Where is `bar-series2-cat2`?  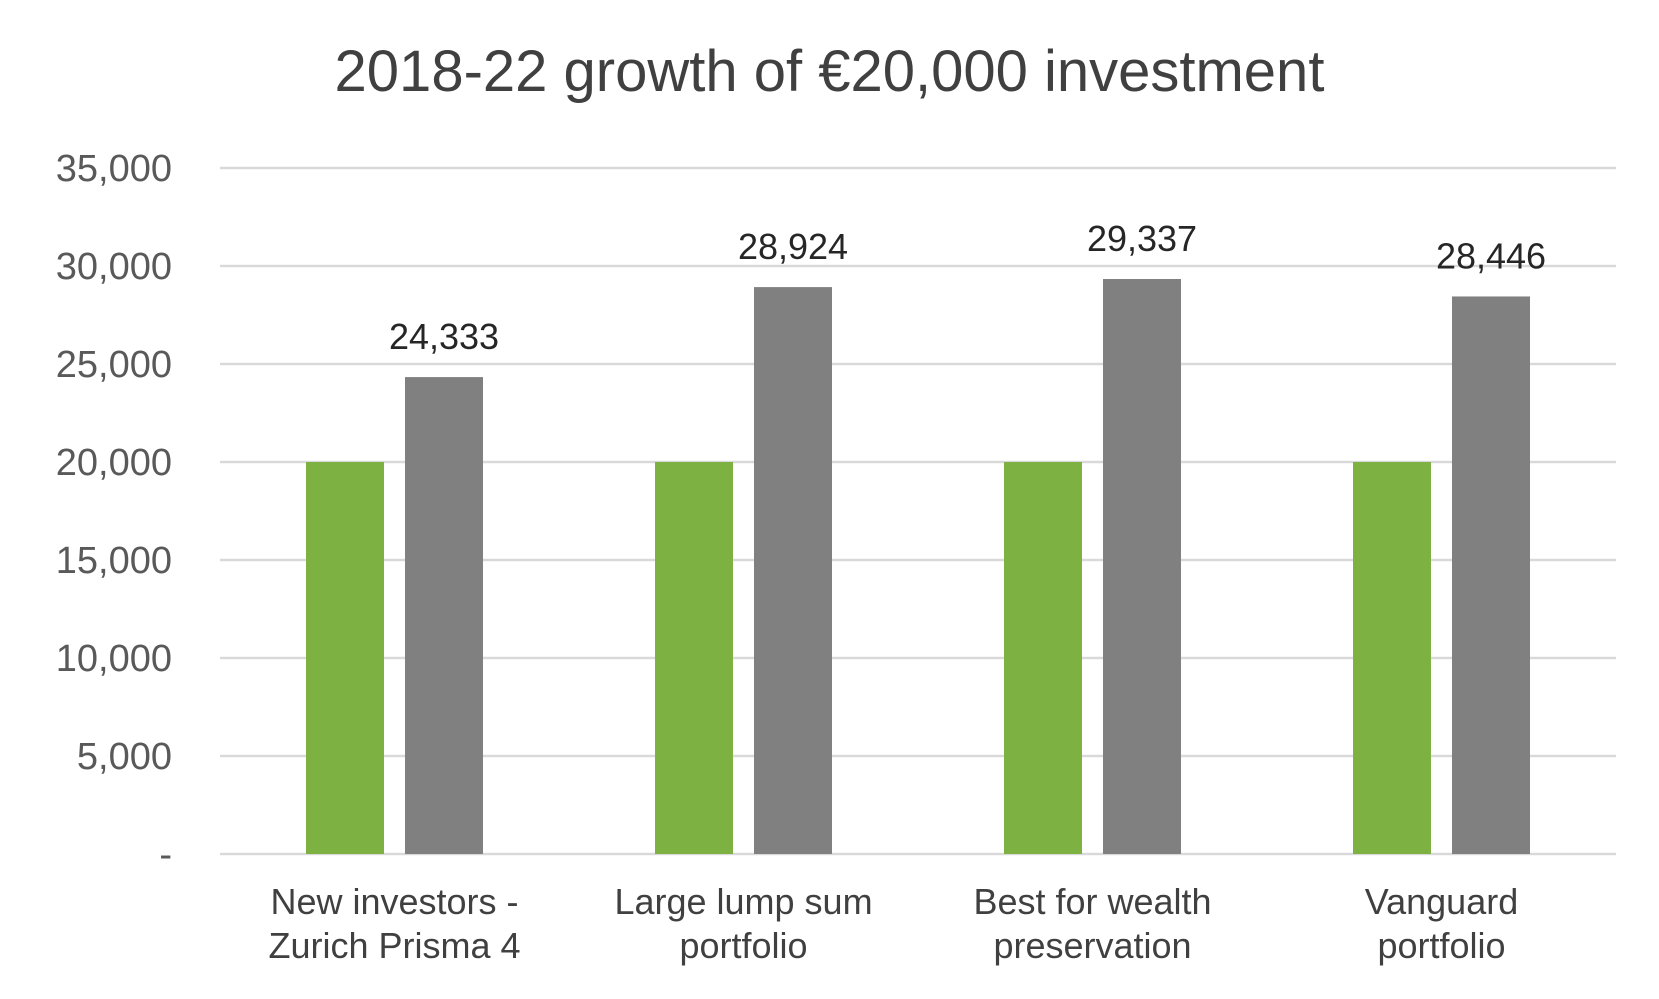
bar-series2-cat2 is located at coordinates (793, 570).